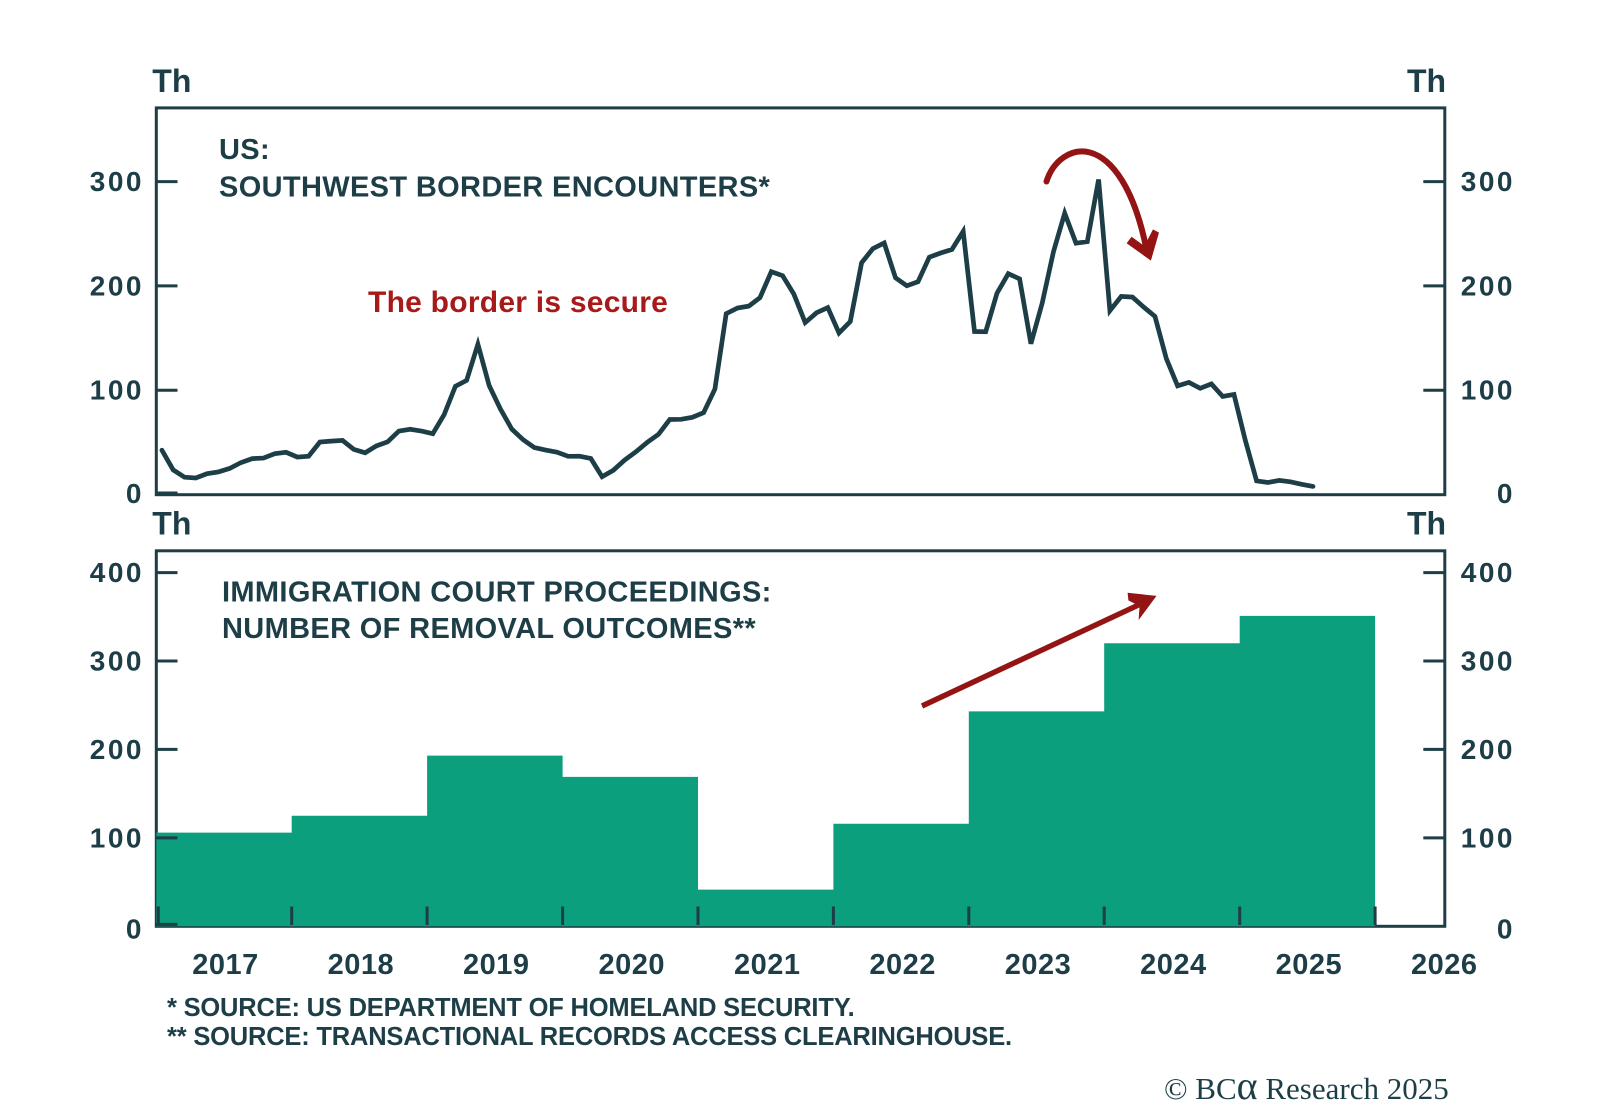 This screenshot has width=1600, height=1107. Describe the element at coordinates (518, 302) in the screenshot. I see `svg-text: The border is secure` at that location.